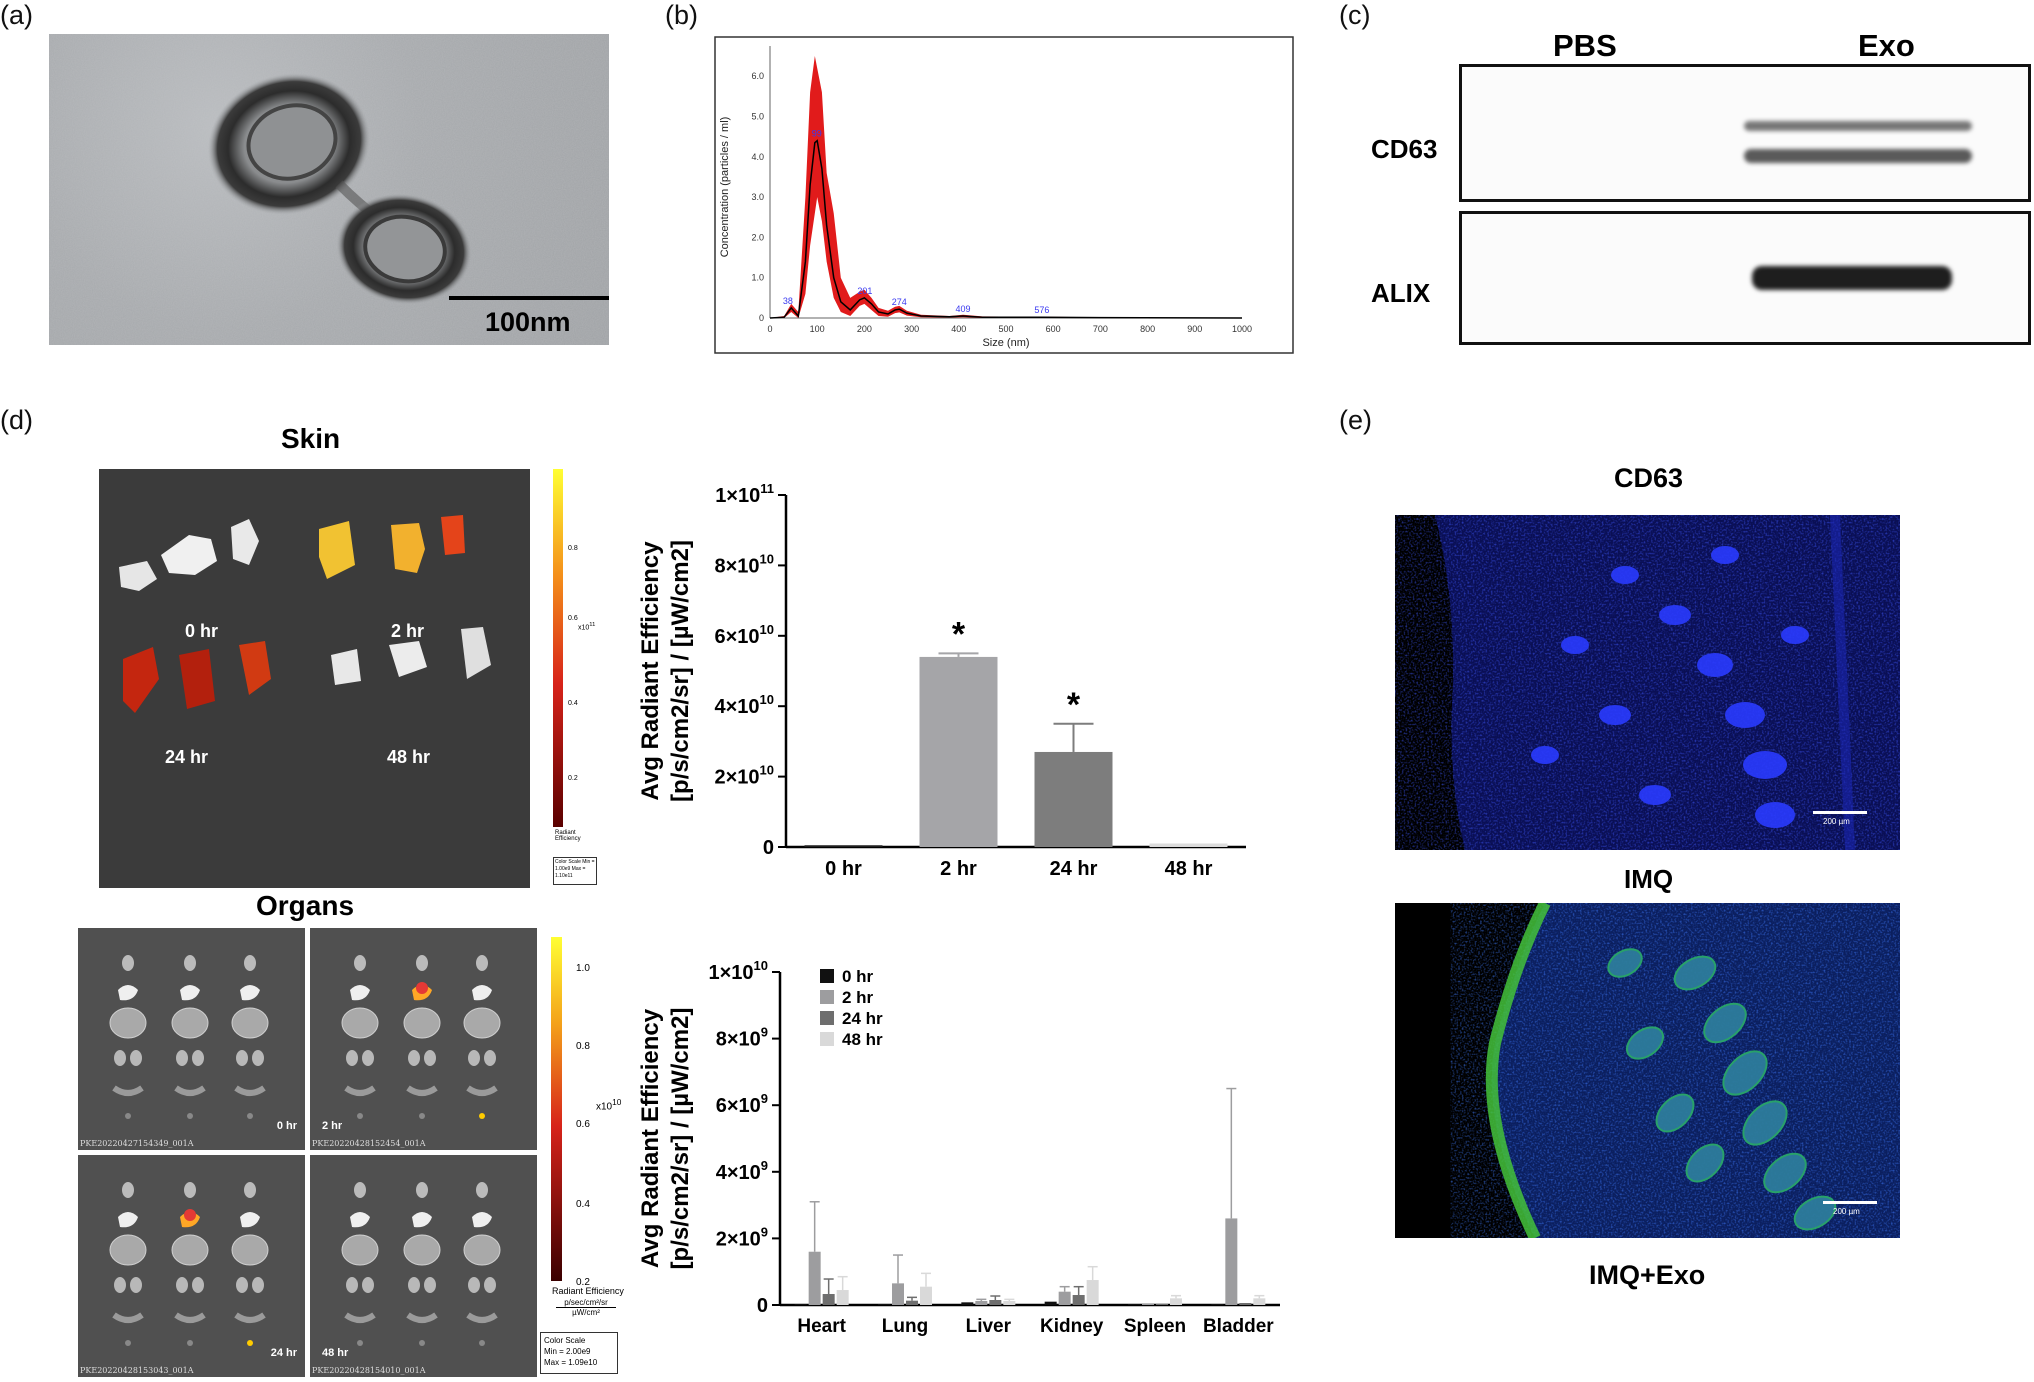 The width and height of the screenshot is (2034, 1382). What do you see at coordinates (1100, 329) in the screenshot?
I see `nta-x-tick: 700` at bounding box center [1100, 329].